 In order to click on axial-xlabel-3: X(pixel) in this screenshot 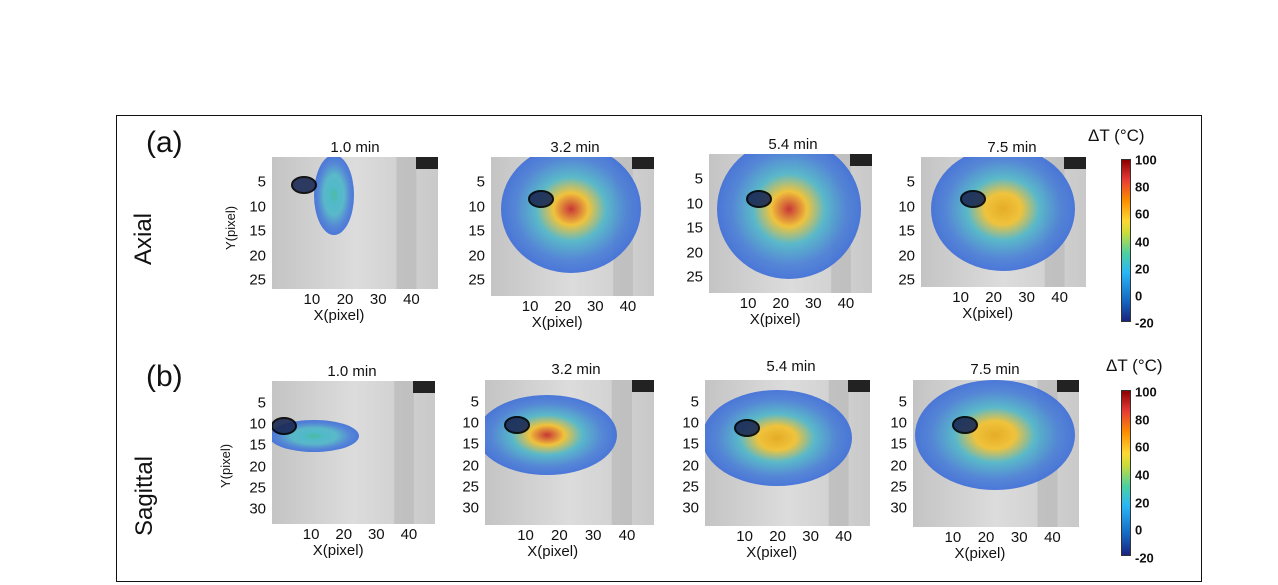, I will do `click(775, 319)`.